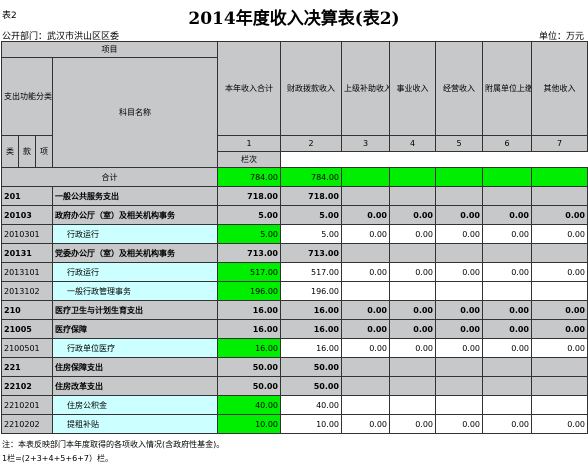 Image resolution: width=588 pixels, height=464 pixels. What do you see at coordinates (135, 291) in the screenshot?
I see `subject-name-cell: 一般行政管理事务` at bounding box center [135, 291].